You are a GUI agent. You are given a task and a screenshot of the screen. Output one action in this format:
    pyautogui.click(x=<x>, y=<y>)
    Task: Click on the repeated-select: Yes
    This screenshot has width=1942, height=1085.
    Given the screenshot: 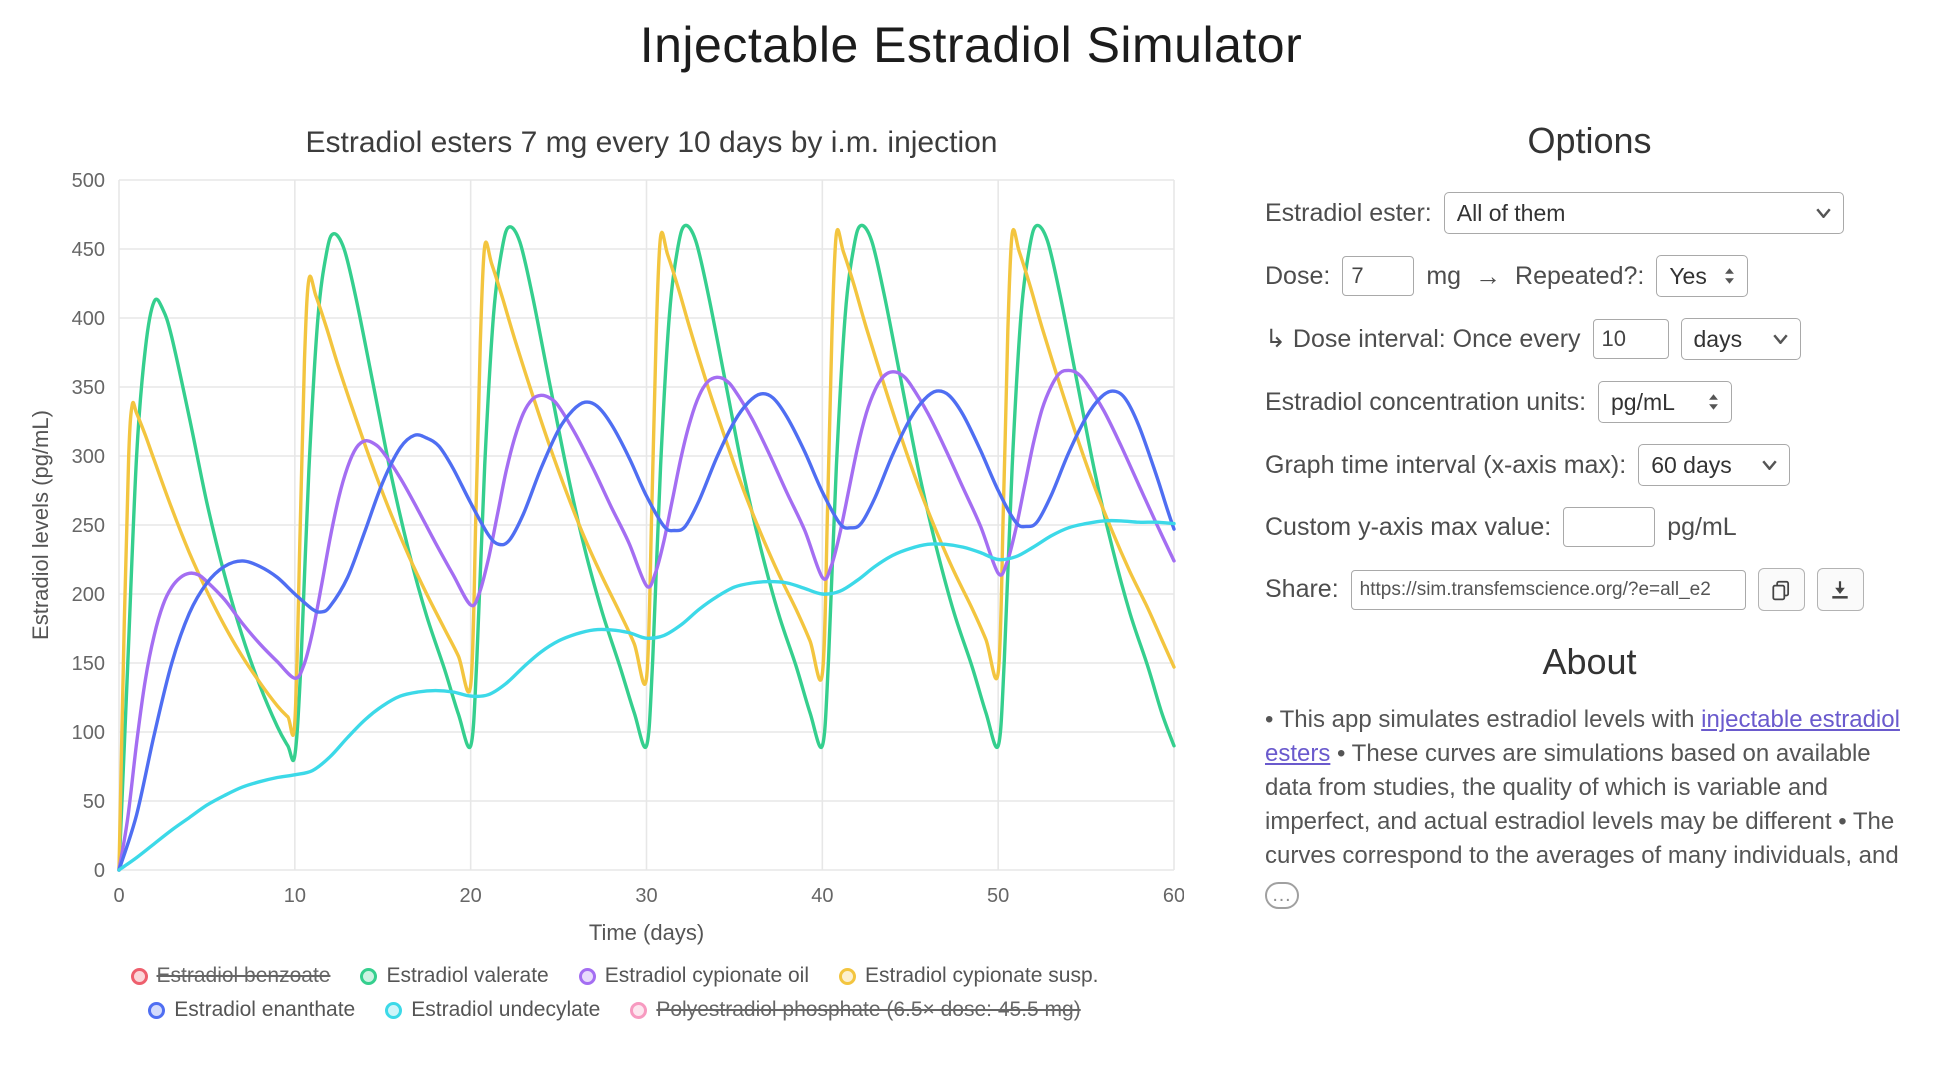 What is the action you would take?
    pyautogui.click(x=1702, y=276)
    